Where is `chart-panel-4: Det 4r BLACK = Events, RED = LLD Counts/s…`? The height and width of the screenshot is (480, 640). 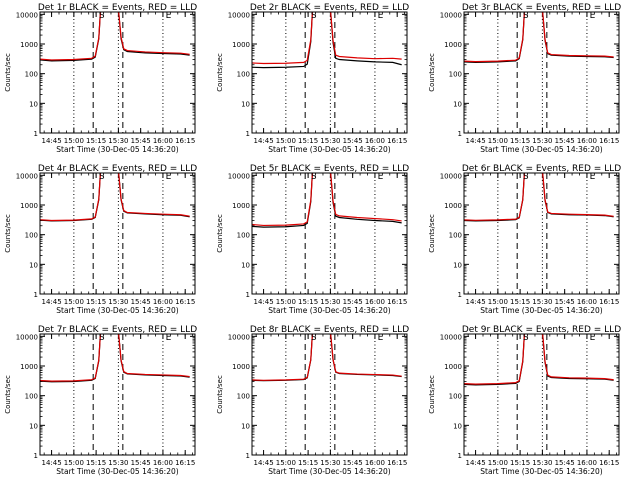
chart-panel-4: Det 4r BLACK = Events, RED = LLD Counts/s… is located at coordinates (100, 239).